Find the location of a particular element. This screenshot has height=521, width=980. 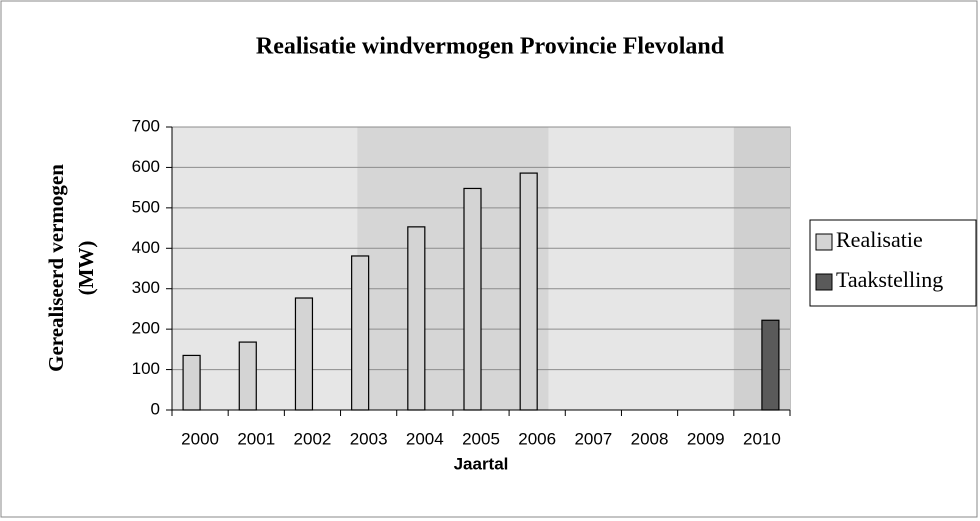

x-tick-label: 2005 is located at coordinates (481, 438).